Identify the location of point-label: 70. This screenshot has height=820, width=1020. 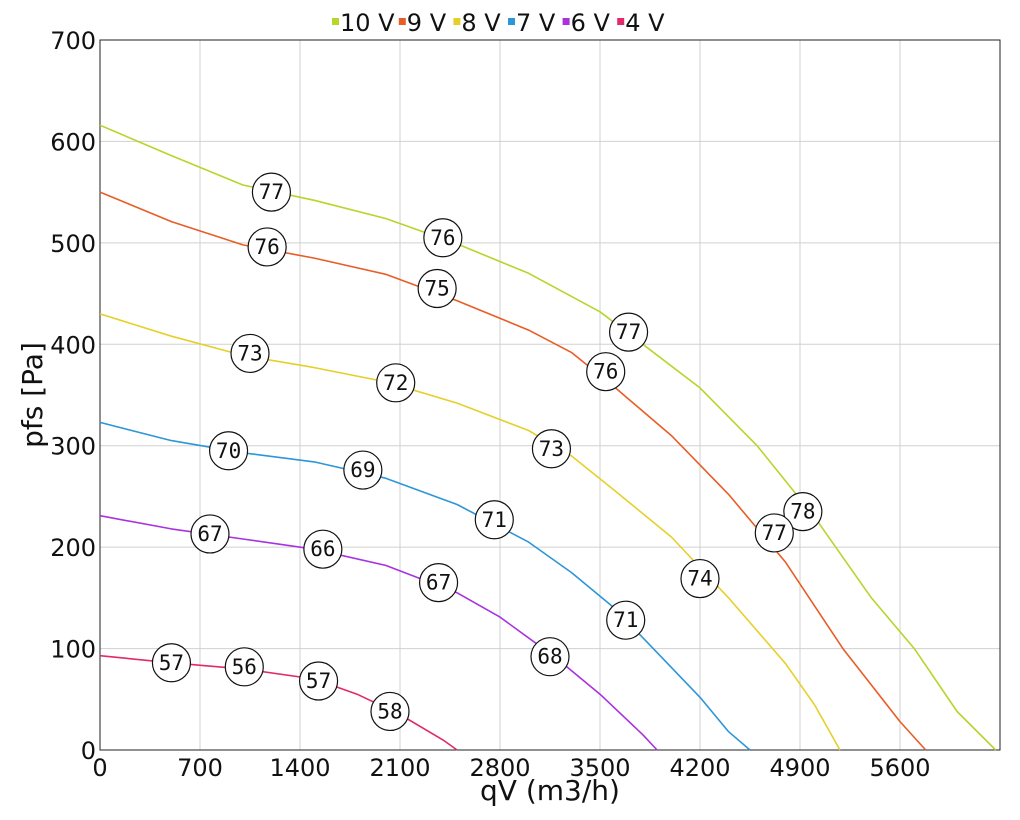
(228, 451).